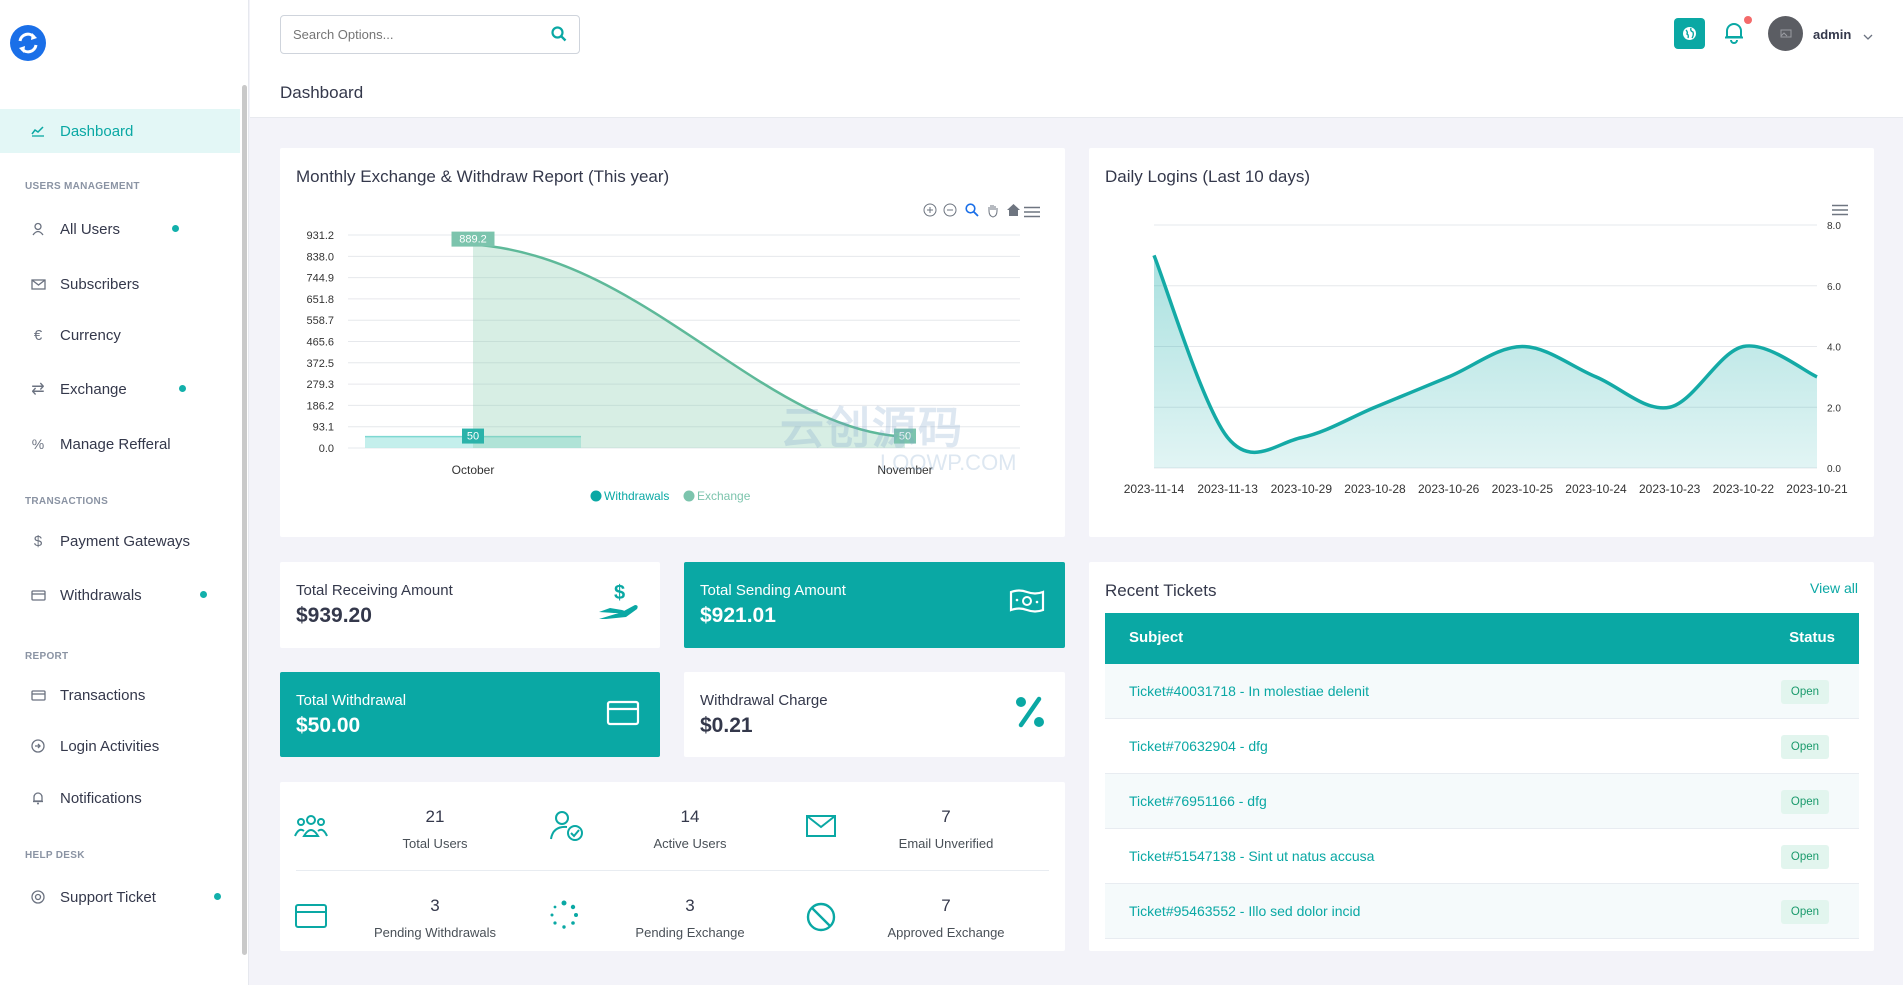 The image size is (1903, 985). What do you see at coordinates (120, 335) in the screenshot?
I see `sidebar-item-currency: € Currency` at bounding box center [120, 335].